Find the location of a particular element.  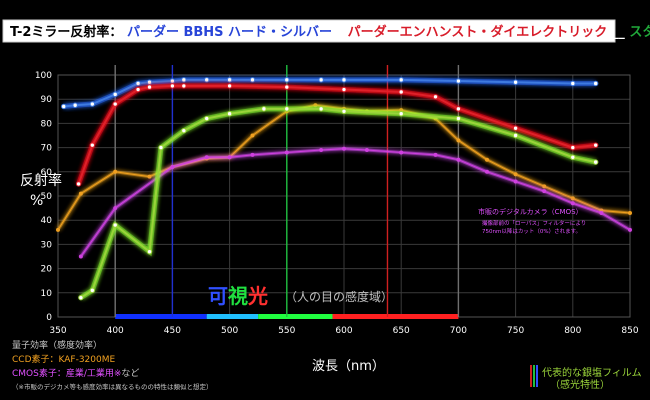

visible-band is located at coordinates (287, 316).